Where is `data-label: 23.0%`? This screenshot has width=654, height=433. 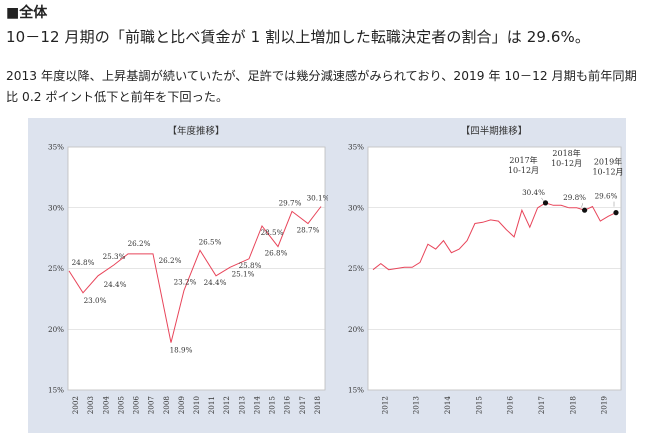
data-label: 23.0% is located at coordinates (95, 300).